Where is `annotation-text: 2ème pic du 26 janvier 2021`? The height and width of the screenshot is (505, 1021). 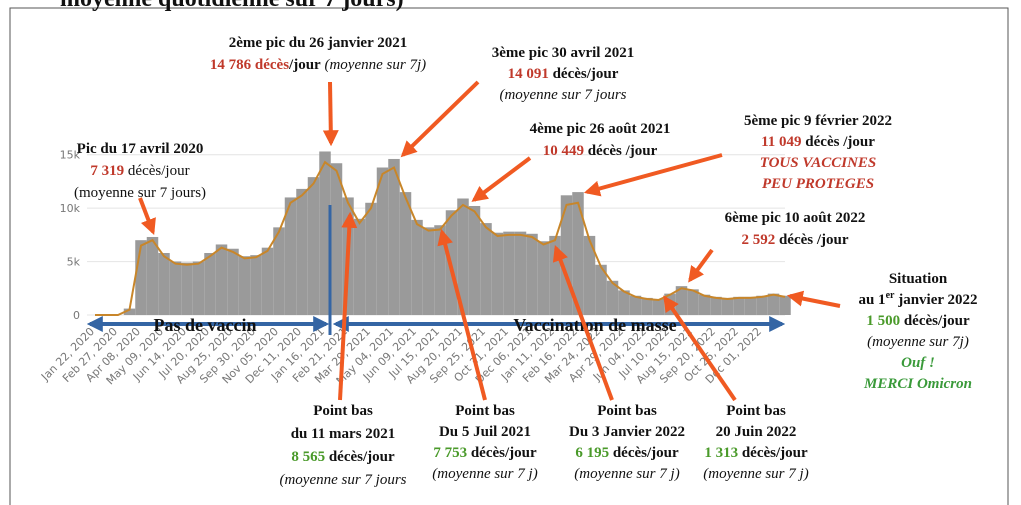
annotation-text: 2ème pic du 26 janvier 2021 is located at coordinates (318, 43).